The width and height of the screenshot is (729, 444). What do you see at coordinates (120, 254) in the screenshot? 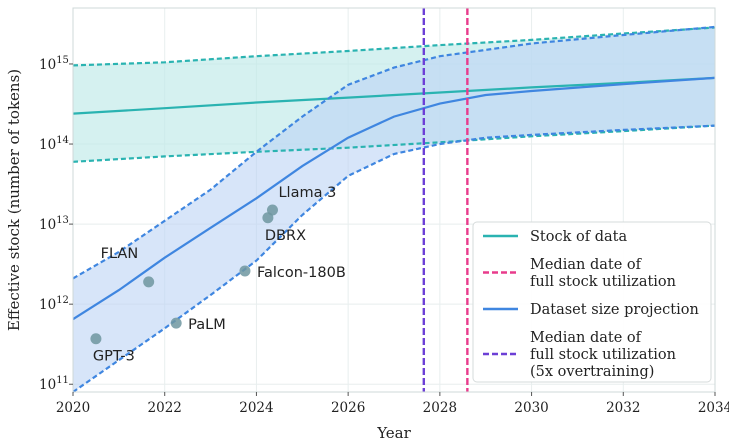
I see `model-point-label: FLAN` at bounding box center [120, 254].